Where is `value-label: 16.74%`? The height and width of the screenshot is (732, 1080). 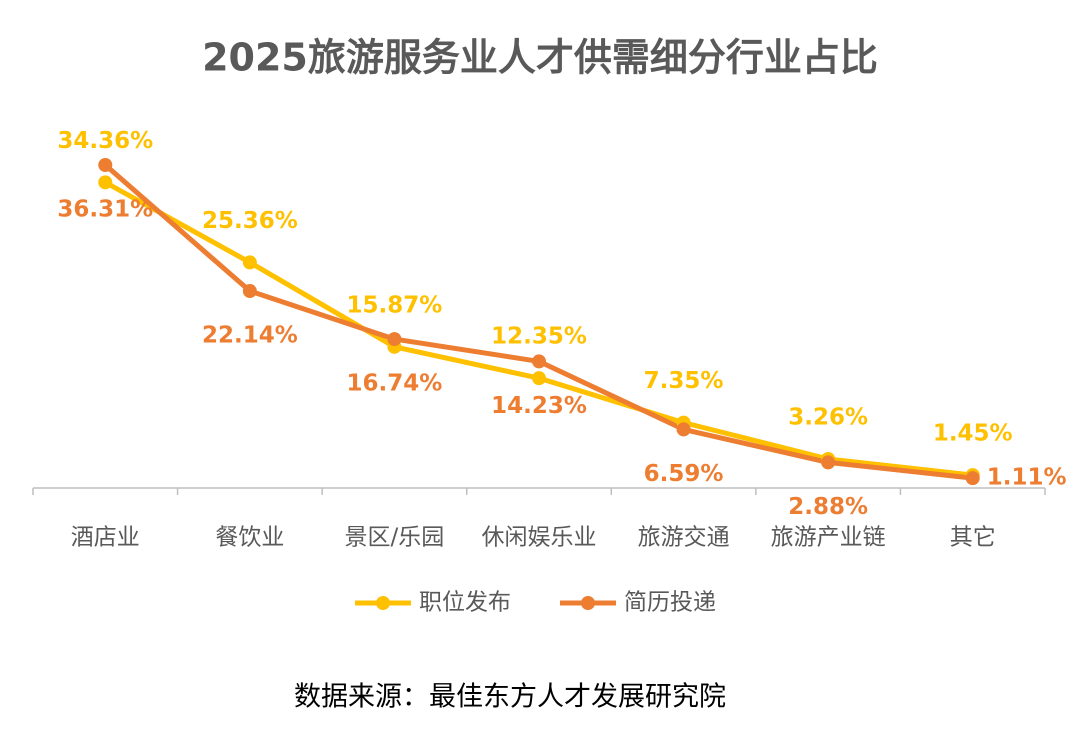
value-label: 16.74% is located at coordinates (395, 384).